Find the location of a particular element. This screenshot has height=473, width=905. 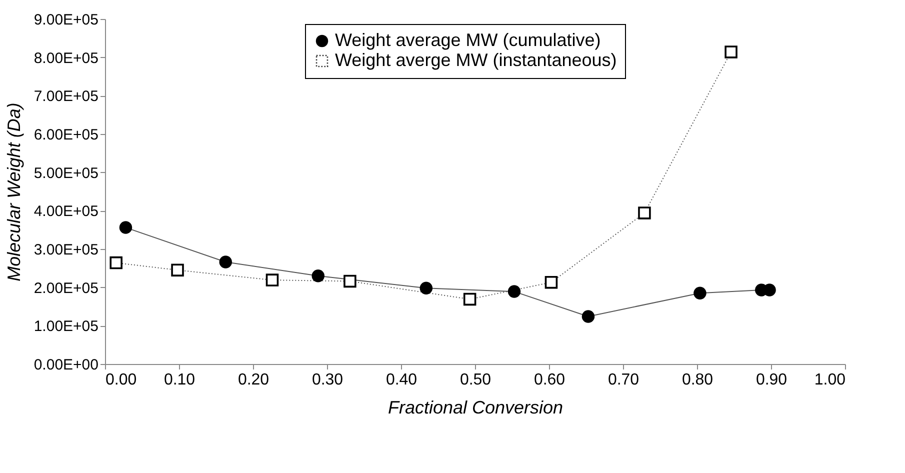

y-tick-label: 7.00E+05 is located at coordinates (66, 97).